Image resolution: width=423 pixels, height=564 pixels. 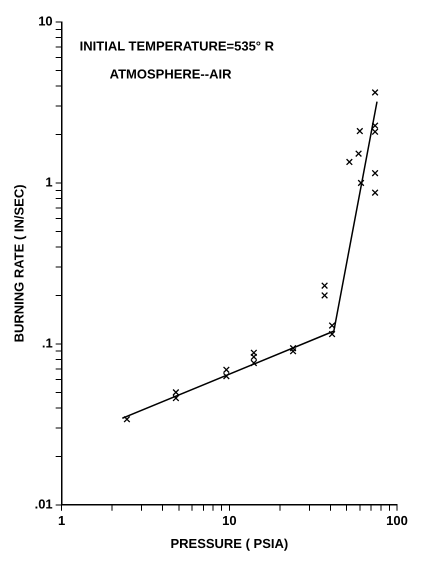 I want to click on x-tick-label: 10, so click(x=229, y=520).